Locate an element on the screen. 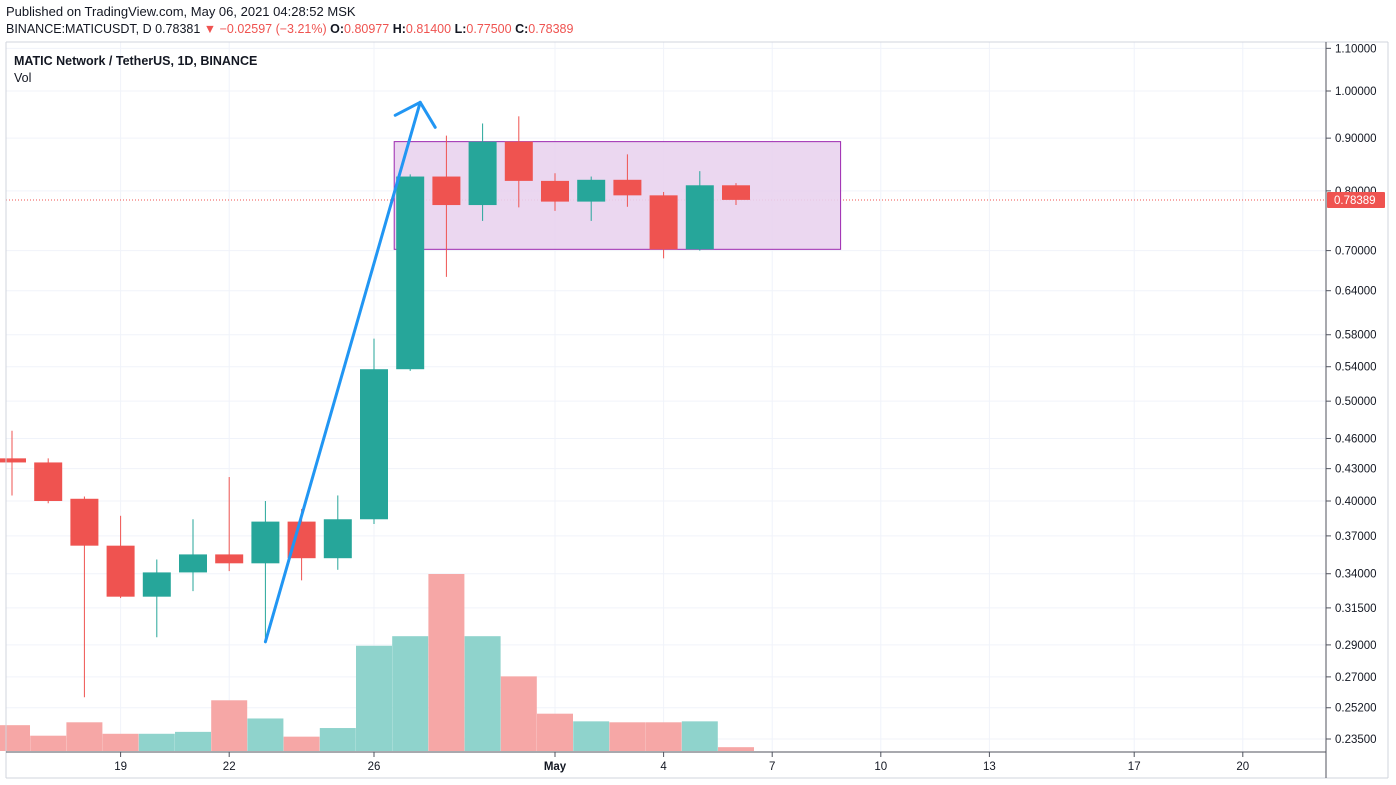 Image resolution: width=1396 pixels, height=785 pixels. volume-bars is located at coordinates (377, 662).